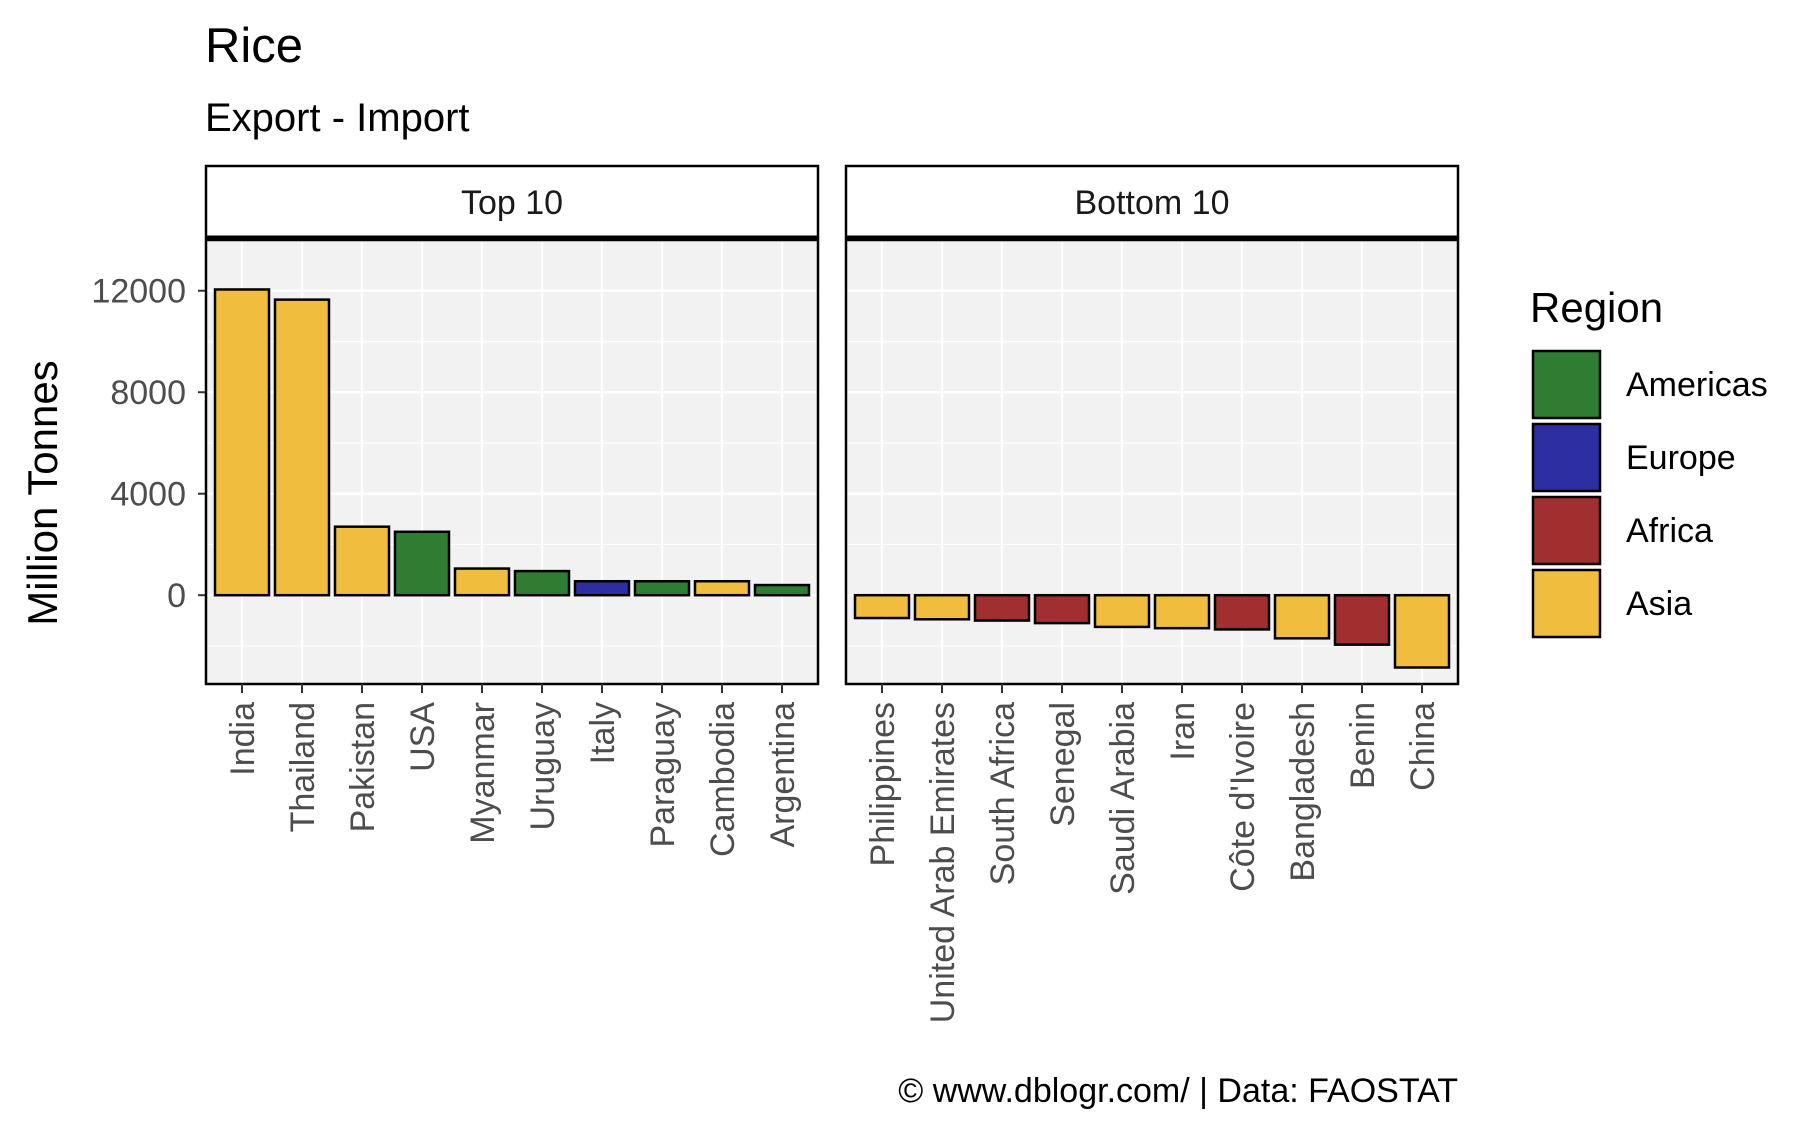 The width and height of the screenshot is (1800, 1125). Describe the element at coordinates (1423, 746) in the screenshot. I see `x-tick-label-china: China` at that location.